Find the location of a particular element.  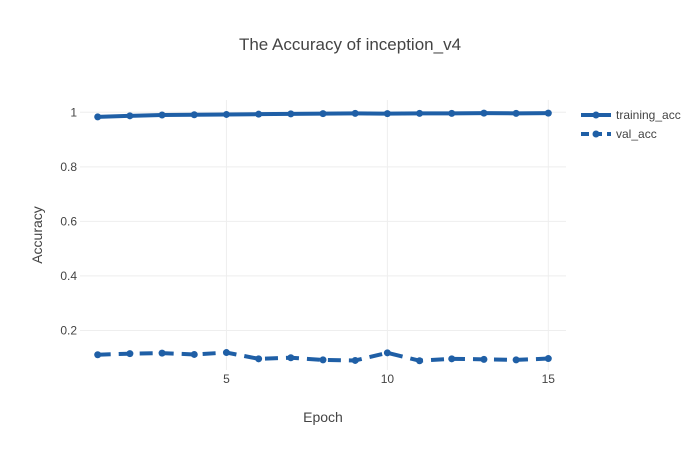

legend-item-val_acc: val_acc is located at coordinates (619, 134).